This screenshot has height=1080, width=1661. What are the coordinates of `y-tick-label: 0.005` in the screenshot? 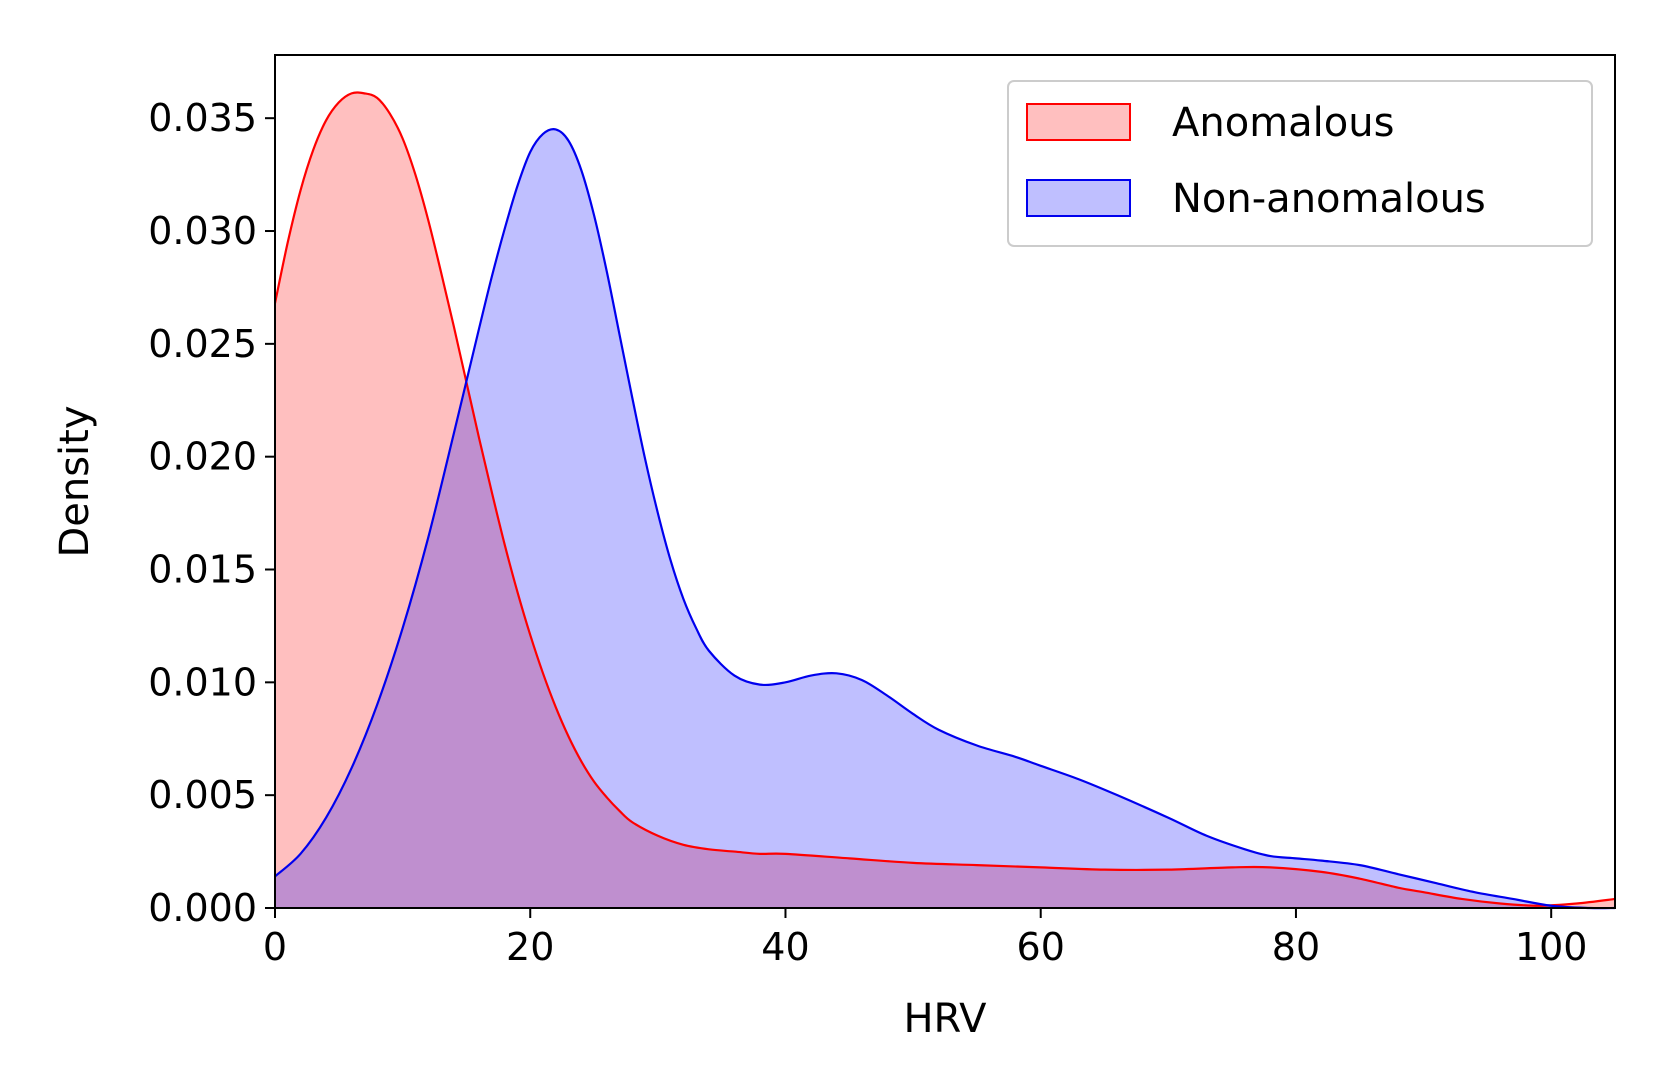 It's located at (202, 795).